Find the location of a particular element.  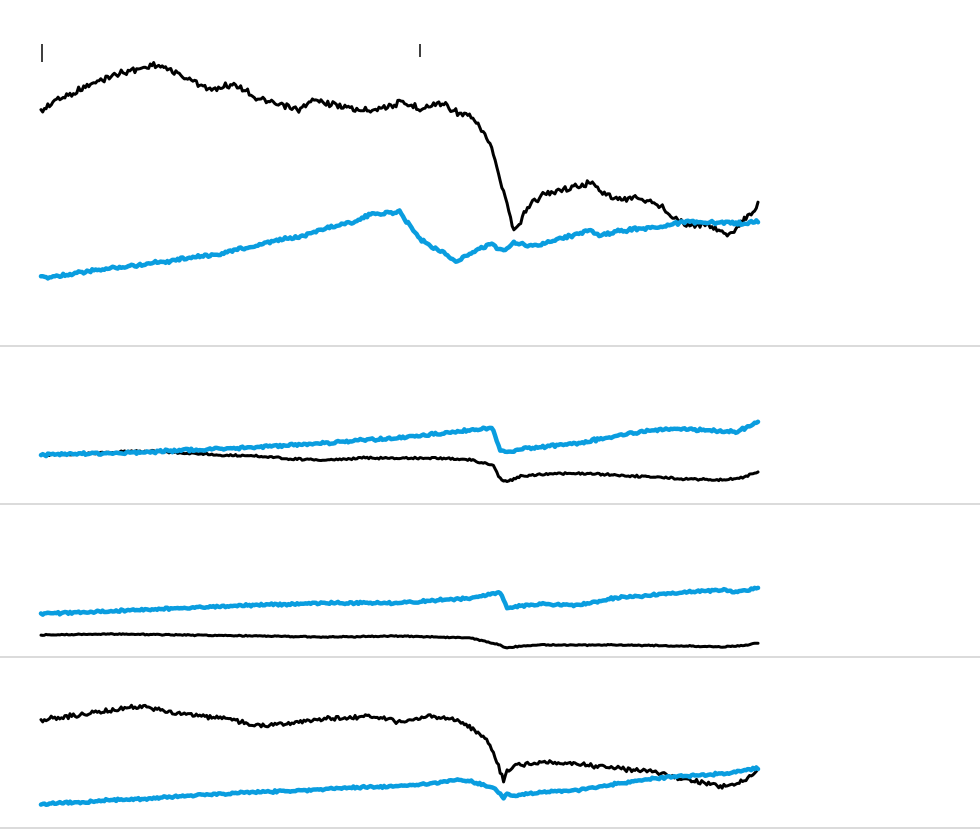

top-ticks is located at coordinates (231, 53).